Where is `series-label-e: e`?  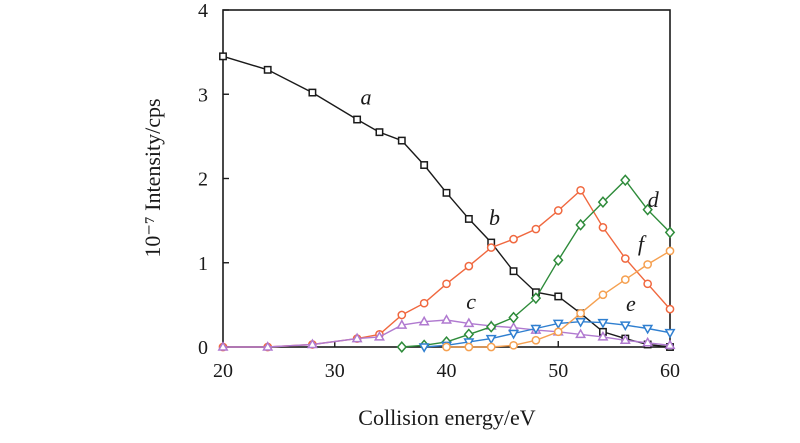
series-label-e: e is located at coordinates (631, 303).